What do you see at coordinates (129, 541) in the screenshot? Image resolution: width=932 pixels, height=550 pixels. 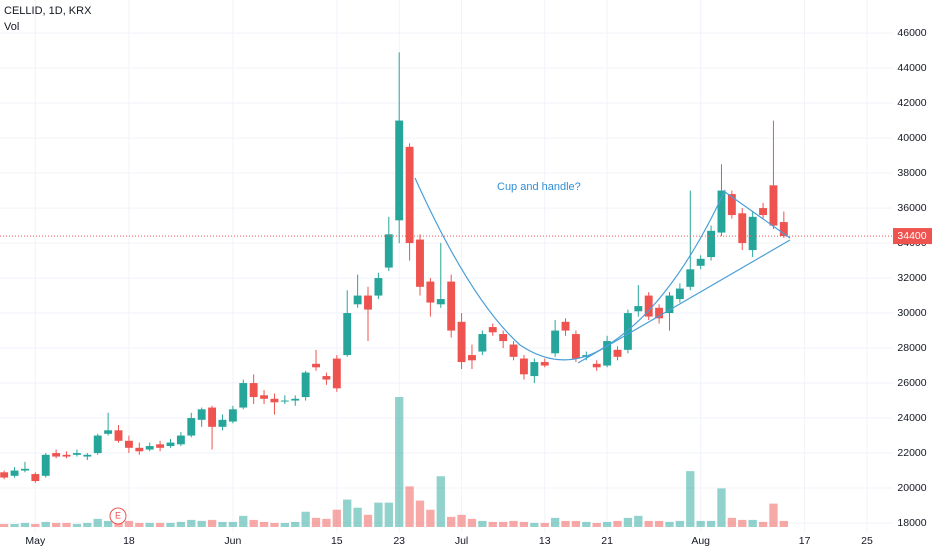 I see `x-tick-label: 18` at bounding box center [129, 541].